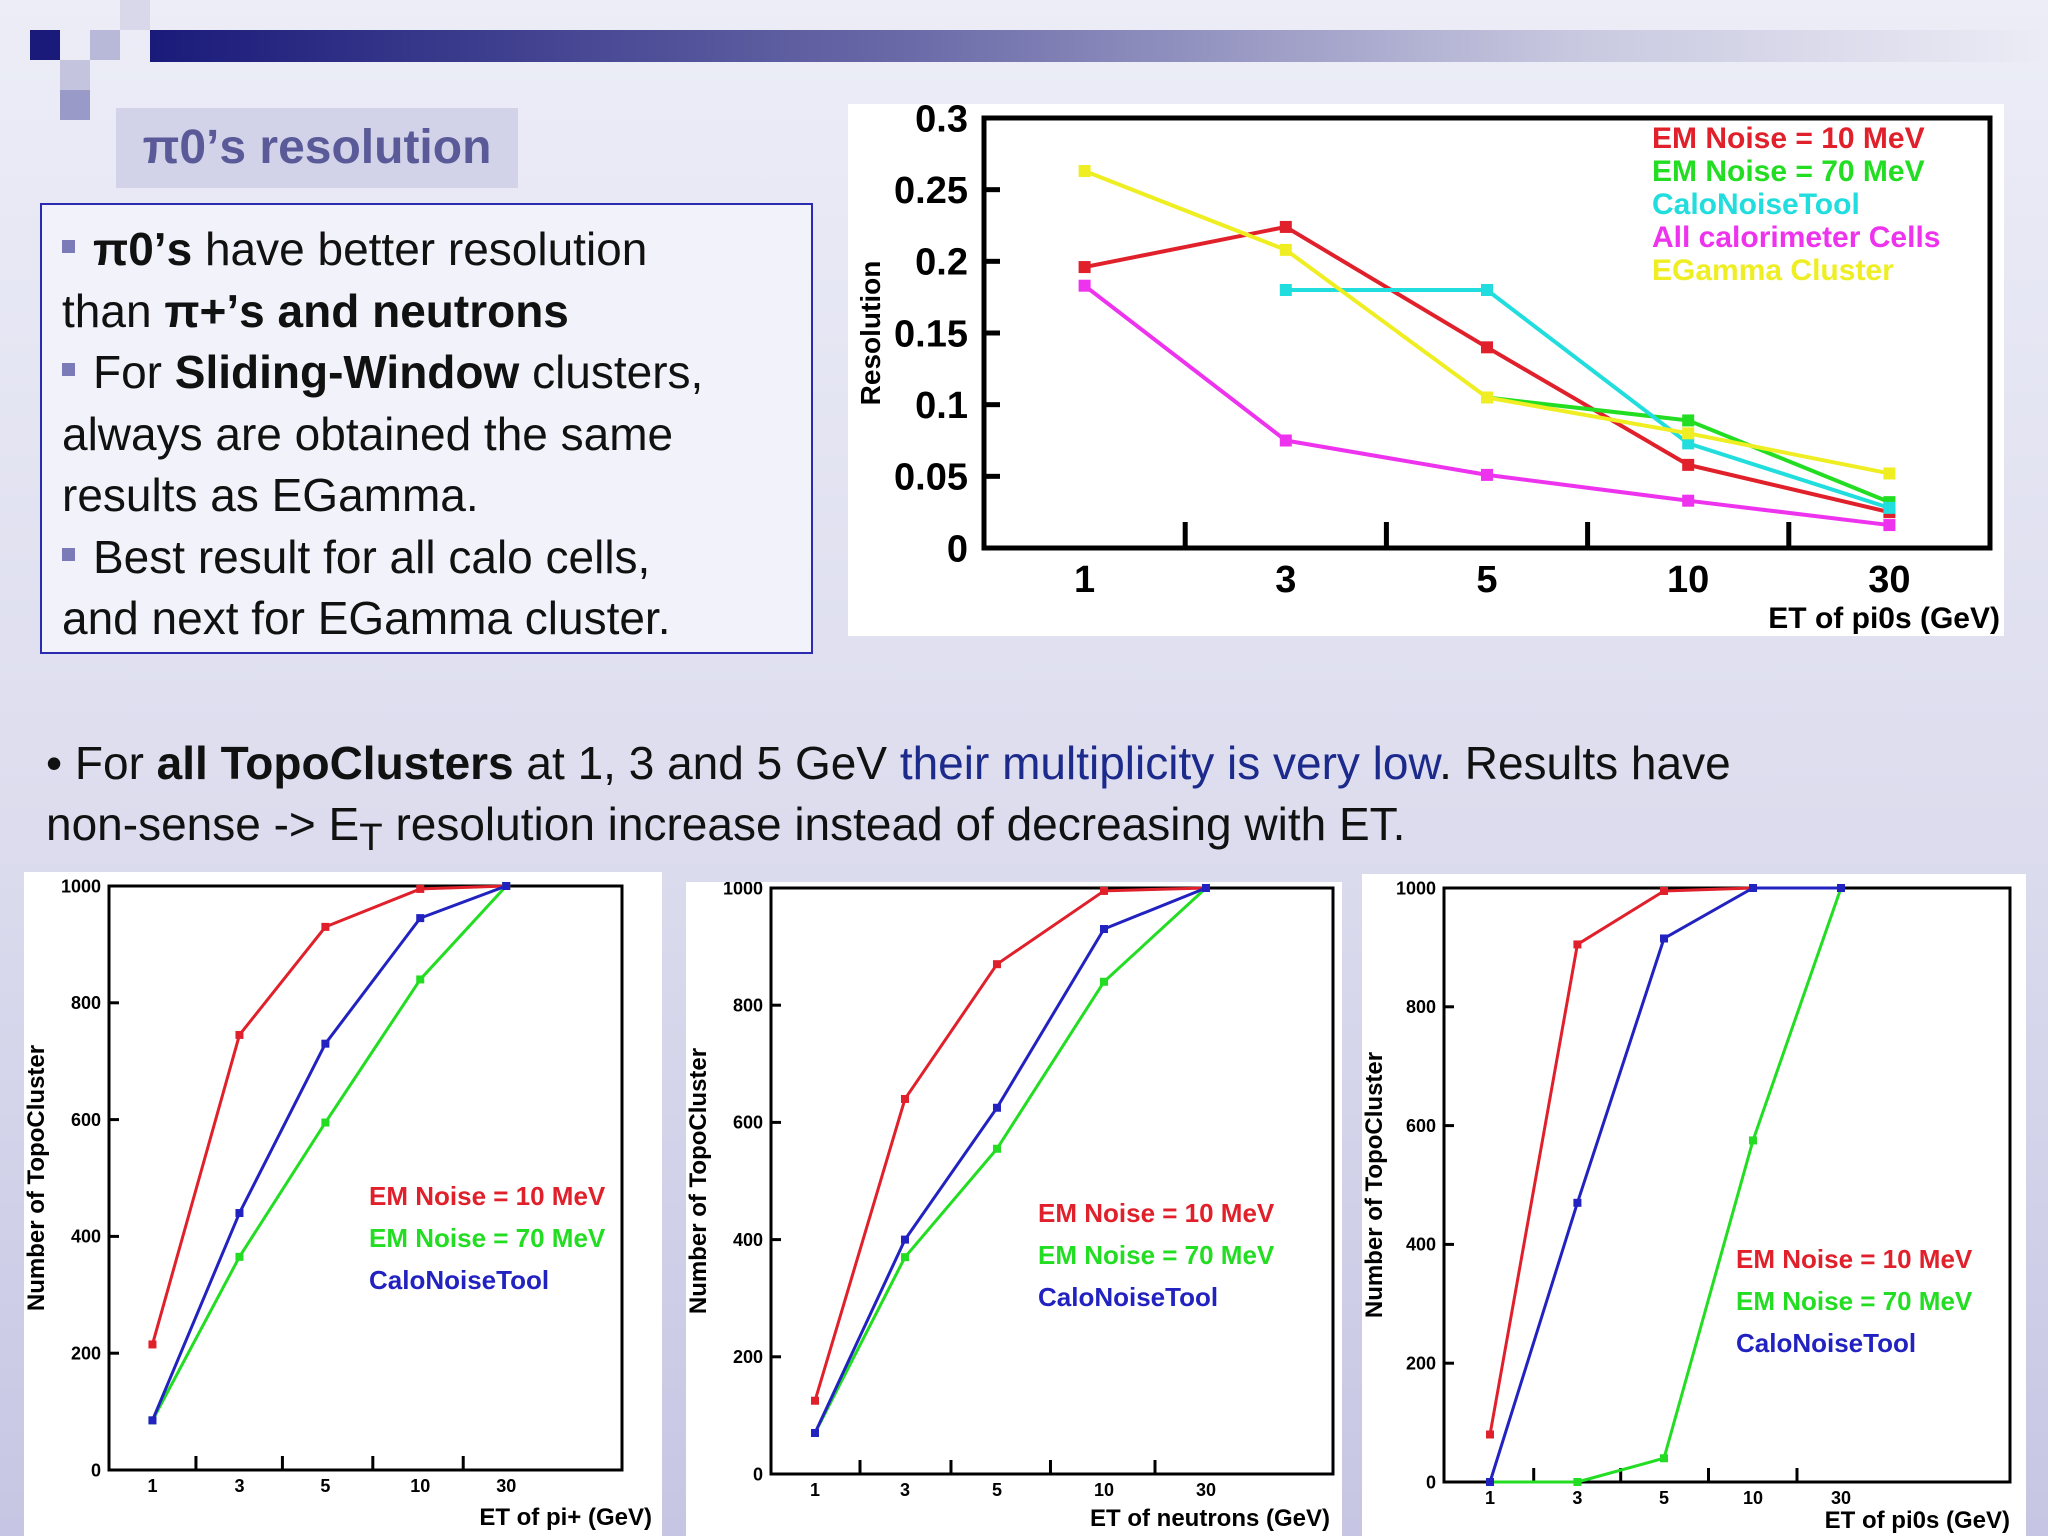 The width and height of the screenshot is (2048, 1536). I want to click on bullet-bold: π0’s, so click(143, 249).